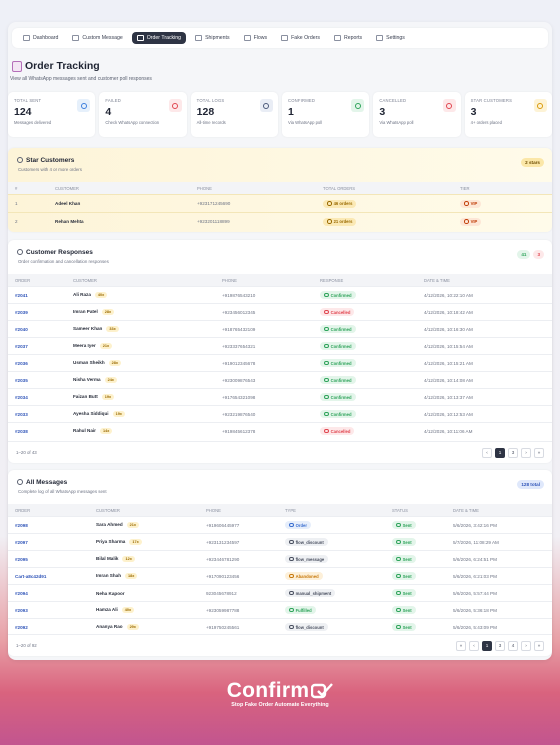 This screenshot has height=745, width=560. I want to click on response-cell: Cancelled, so click(372, 431).